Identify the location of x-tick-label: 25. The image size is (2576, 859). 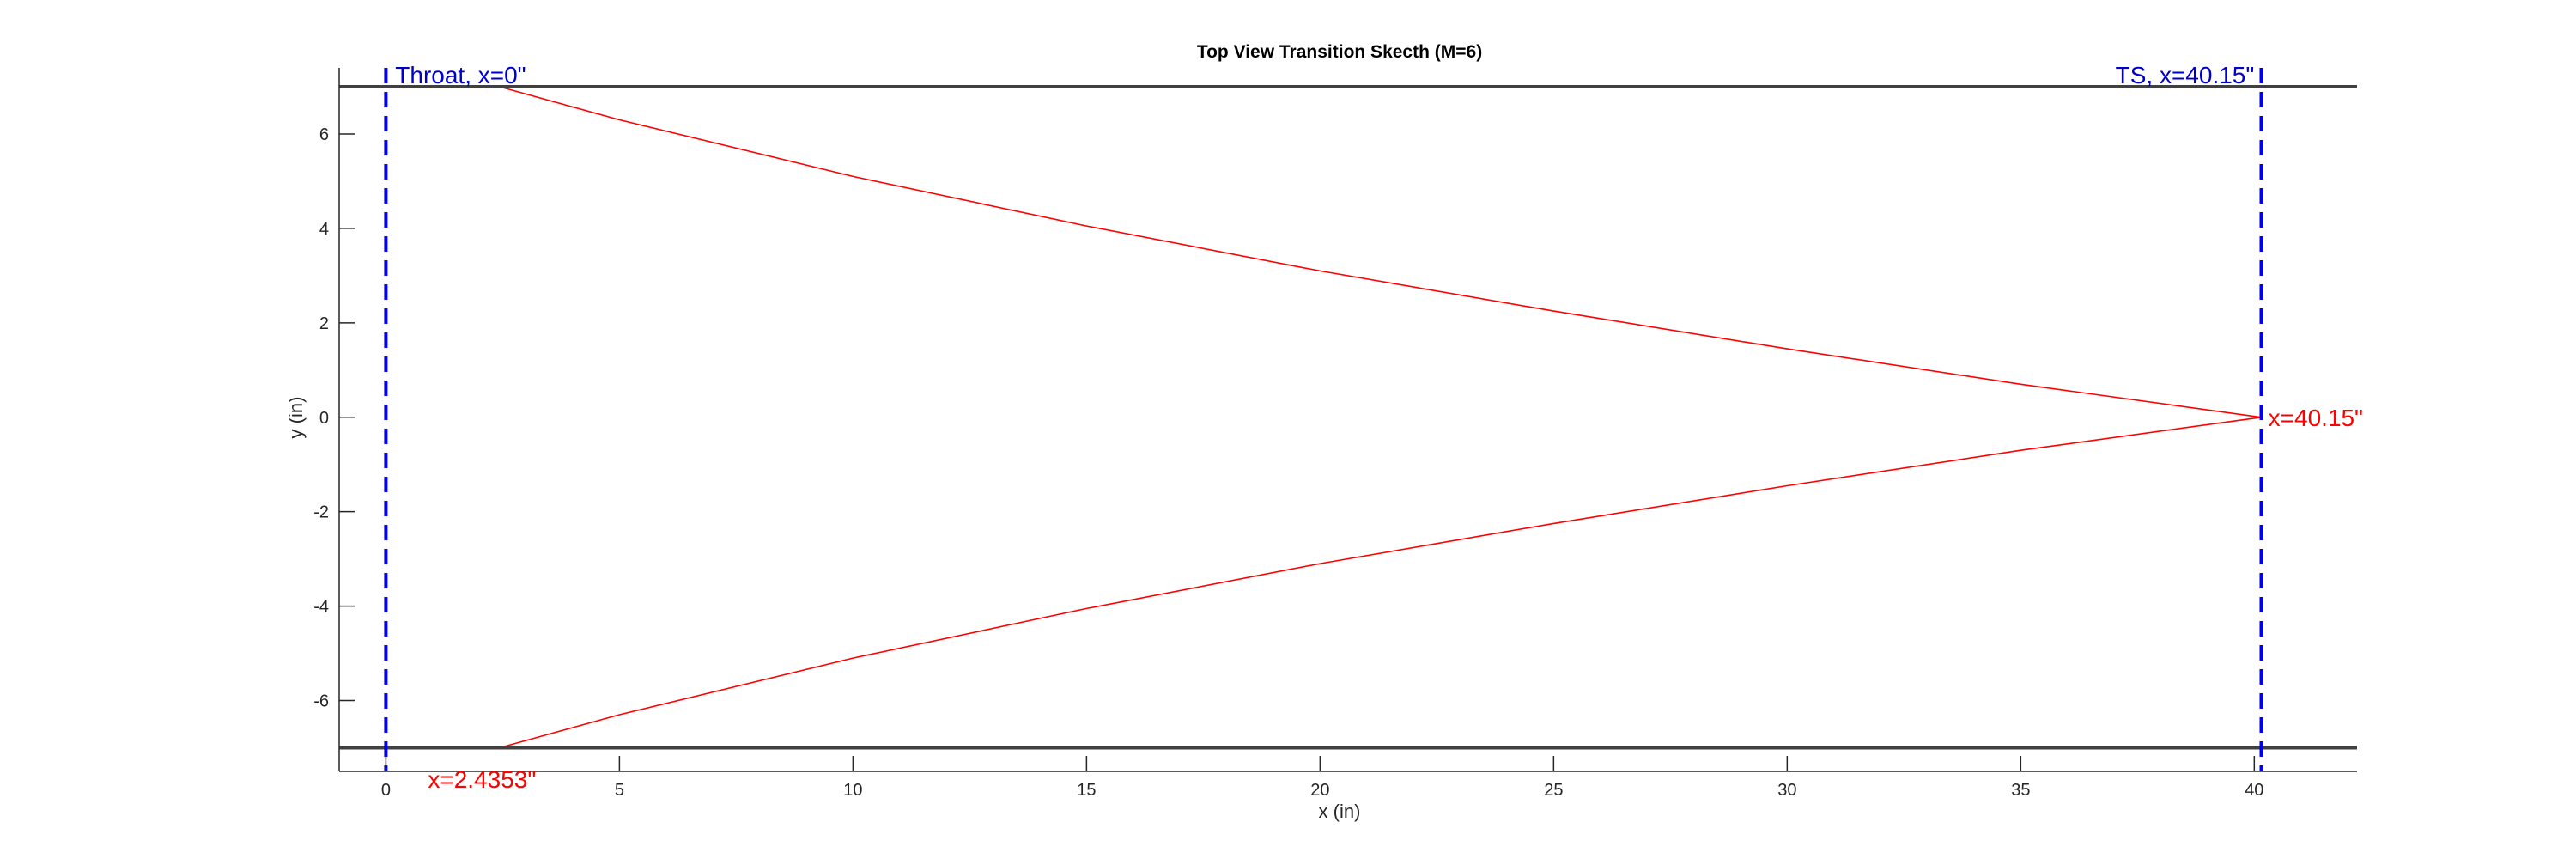
(1554, 791).